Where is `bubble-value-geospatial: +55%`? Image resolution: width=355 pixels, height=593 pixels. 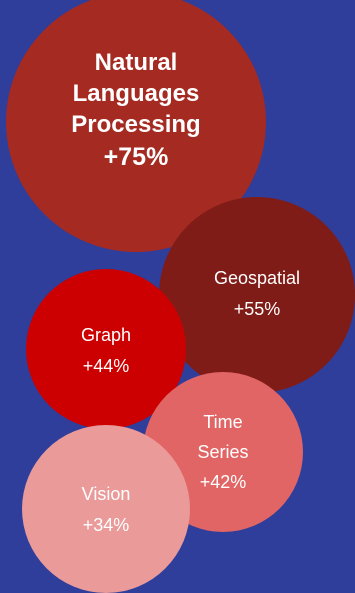 bubble-value-geospatial: +55% is located at coordinates (257, 309).